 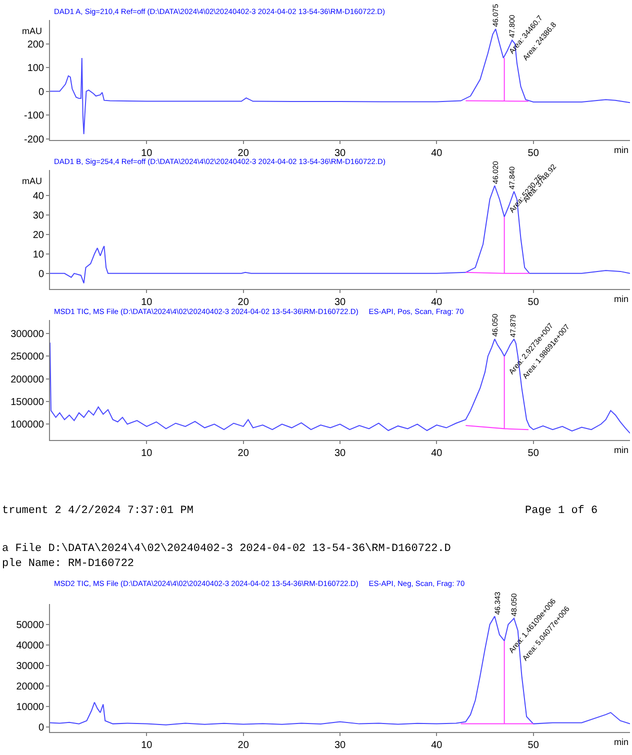 I want to click on y-tick-label: 50000, so click(x=30, y=625).